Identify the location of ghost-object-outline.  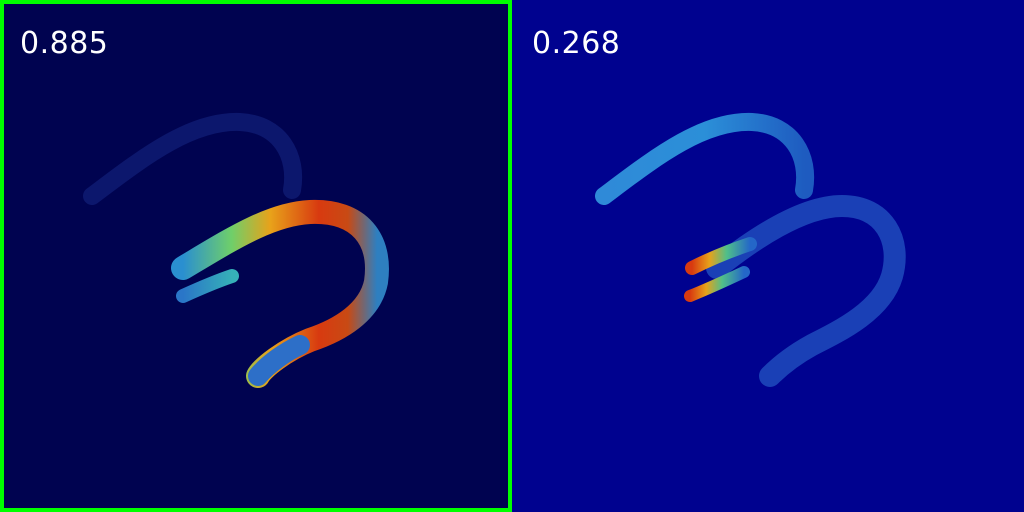
(193, 158).